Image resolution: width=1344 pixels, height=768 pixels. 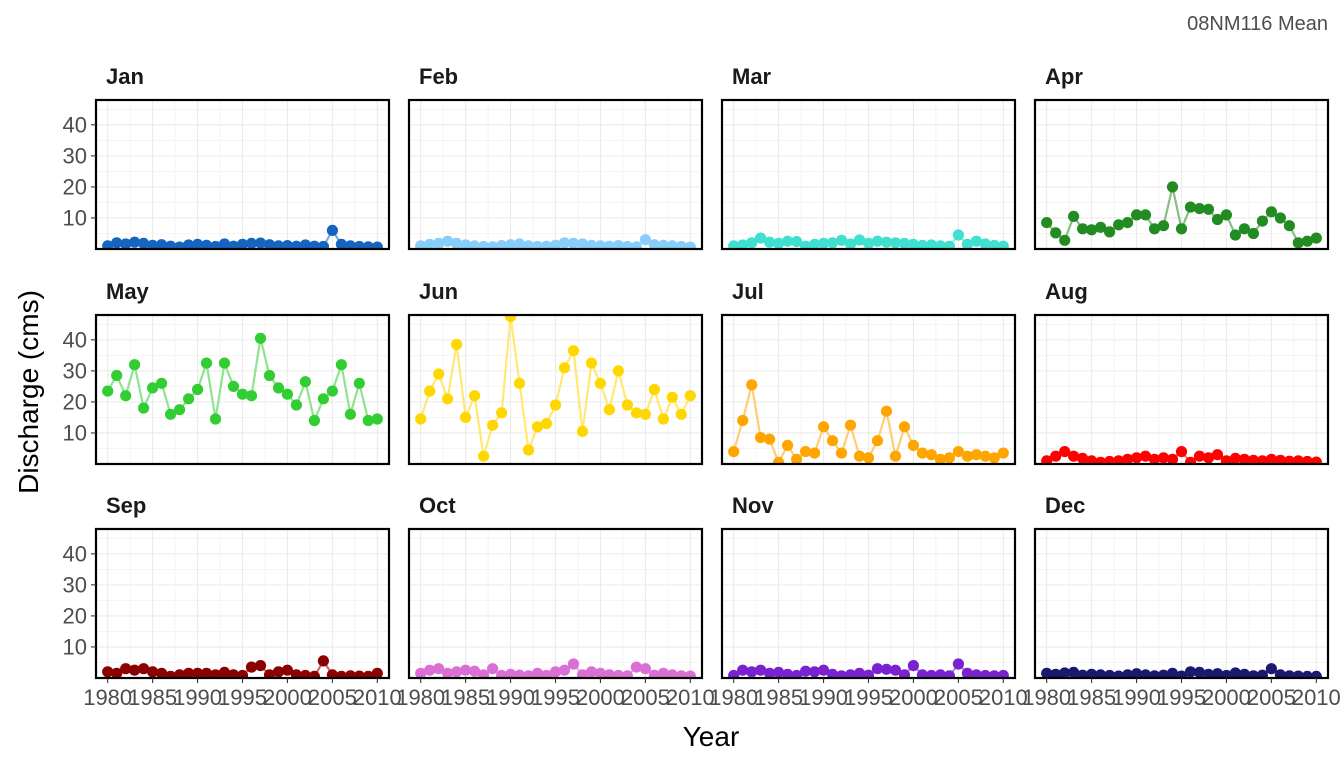 What do you see at coordinates (1064, 76) in the screenshot?
I see `panel-title: Apr` at bounding box center [1064, 76].